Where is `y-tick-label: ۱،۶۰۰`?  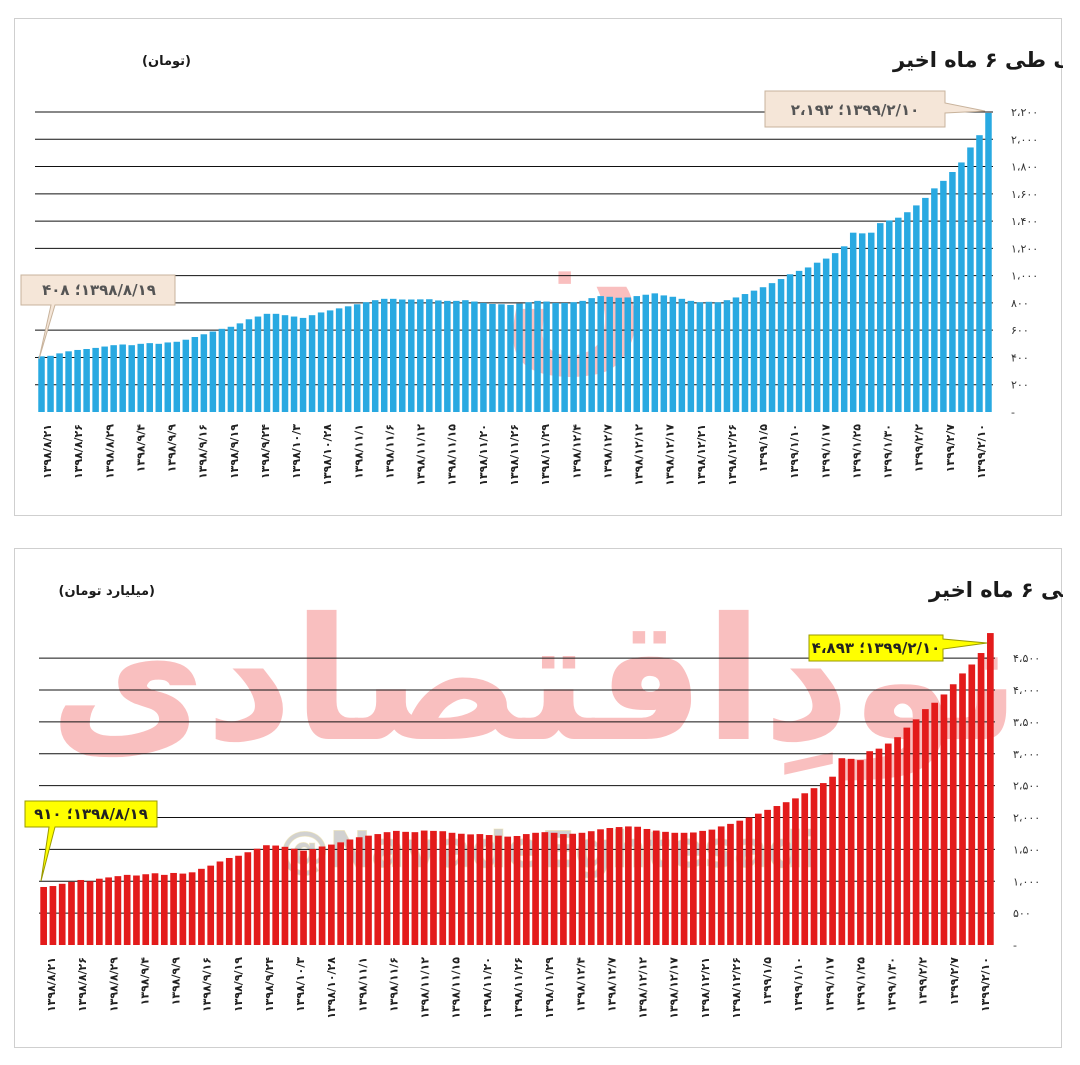 y-tick-label: ۱،۶۰۰ is located at coordinates (1024, 194).